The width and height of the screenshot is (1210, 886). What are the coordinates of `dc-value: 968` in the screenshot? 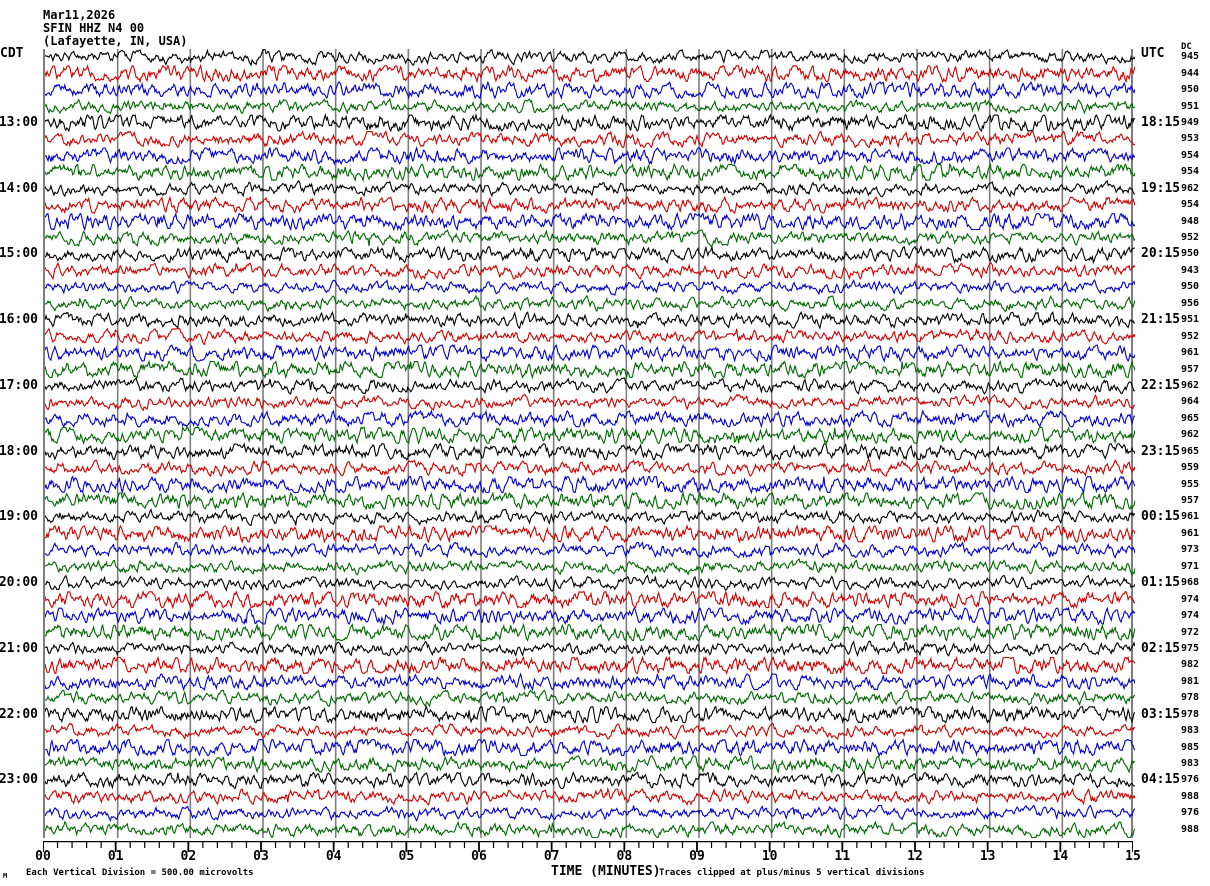 It's located at (1190, 583).